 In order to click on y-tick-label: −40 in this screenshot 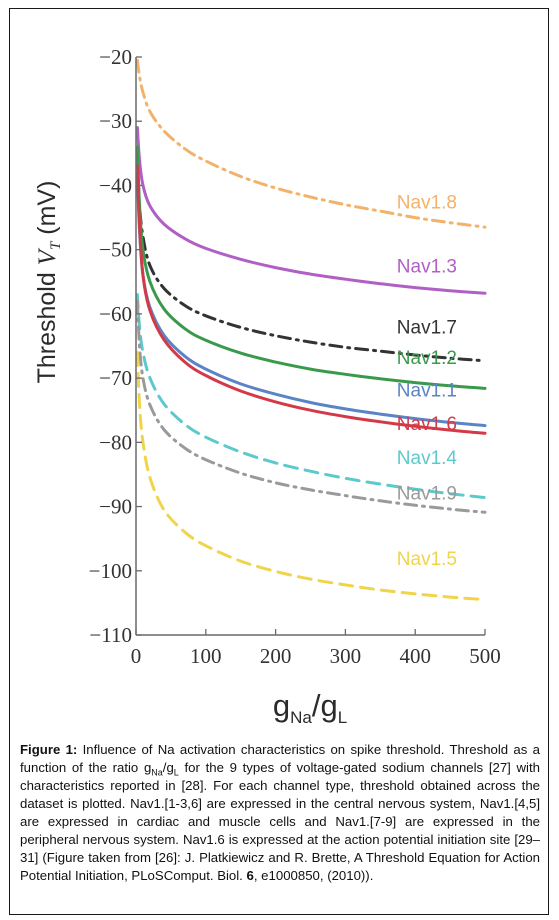, I will do `click(115, 185)`.